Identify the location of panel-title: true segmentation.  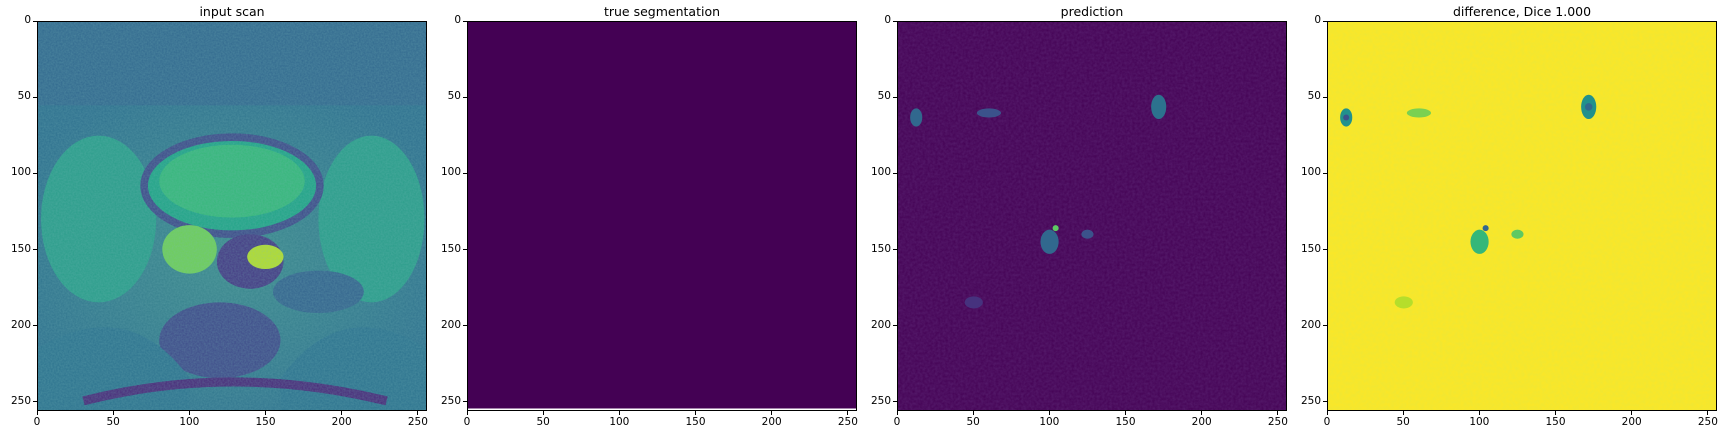
(662, 11).